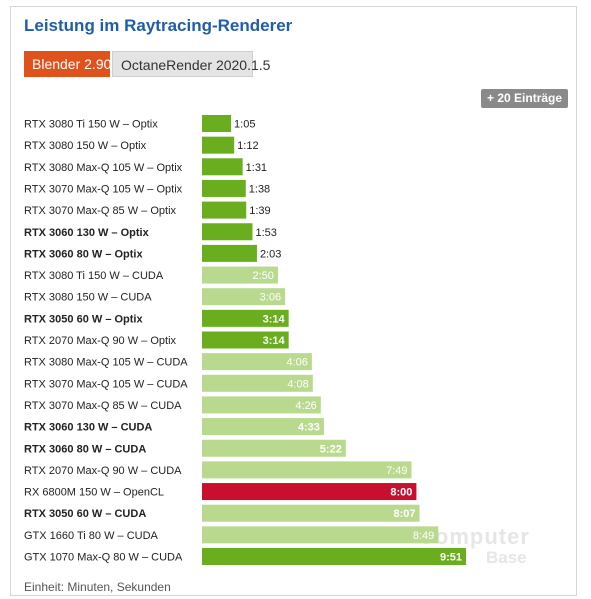 The width and height of the screenshot is (591, 599). What do you see at coordinates (88, 428) in the screenshot?
I see `category-label: RTX 3060 130 W – CUDA` at bounding box center [88, 428].